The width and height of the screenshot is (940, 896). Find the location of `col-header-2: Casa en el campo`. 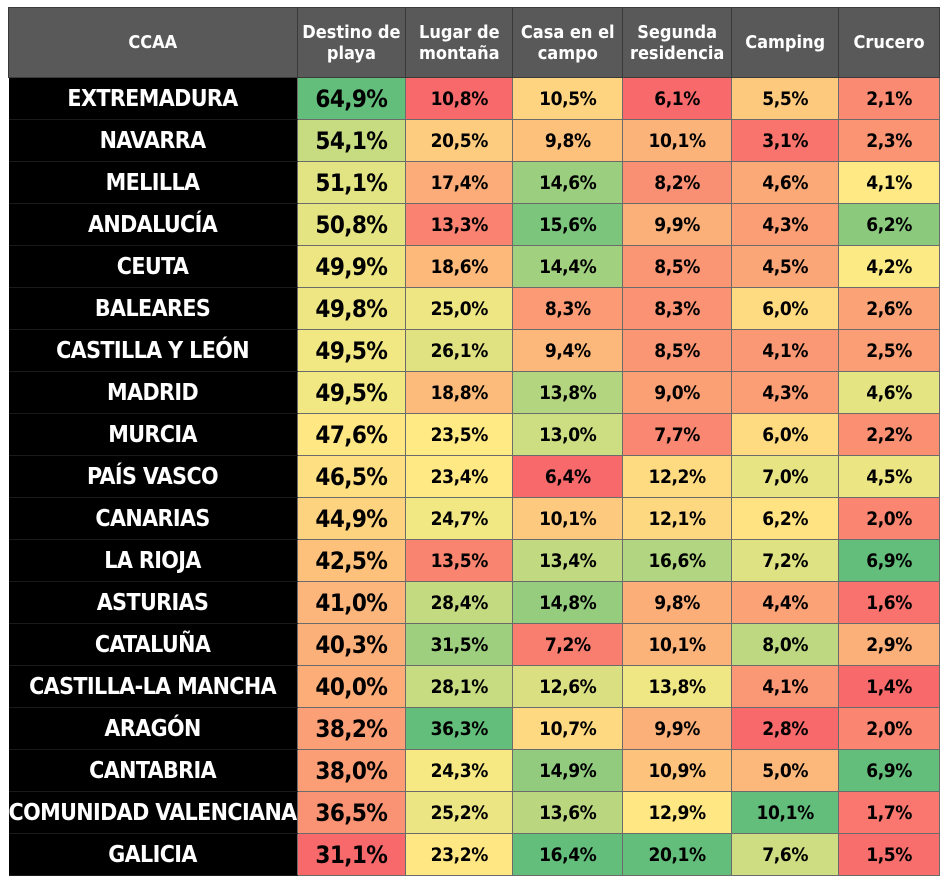

col-header-2: Casa en el campo is located at coordinates (568, 42).